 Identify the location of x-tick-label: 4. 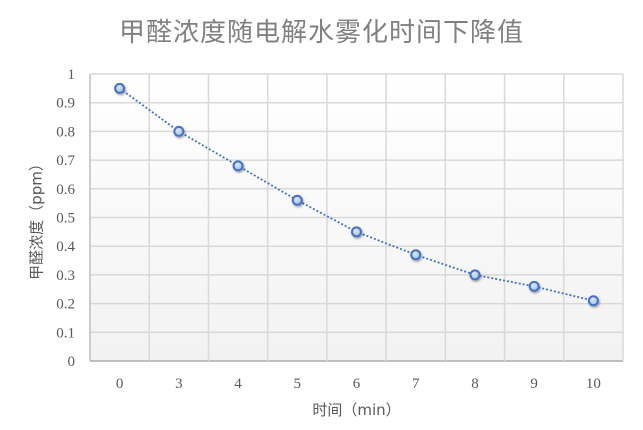
(238, 384).